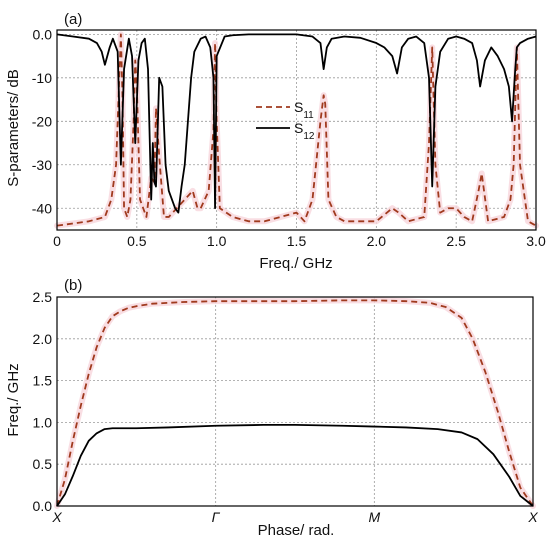 The image size is (550, 542). Describe the element at coordinates (137, 241) in the screenshot. I see `panel-a-x-tick-label: 0.5` at that location.